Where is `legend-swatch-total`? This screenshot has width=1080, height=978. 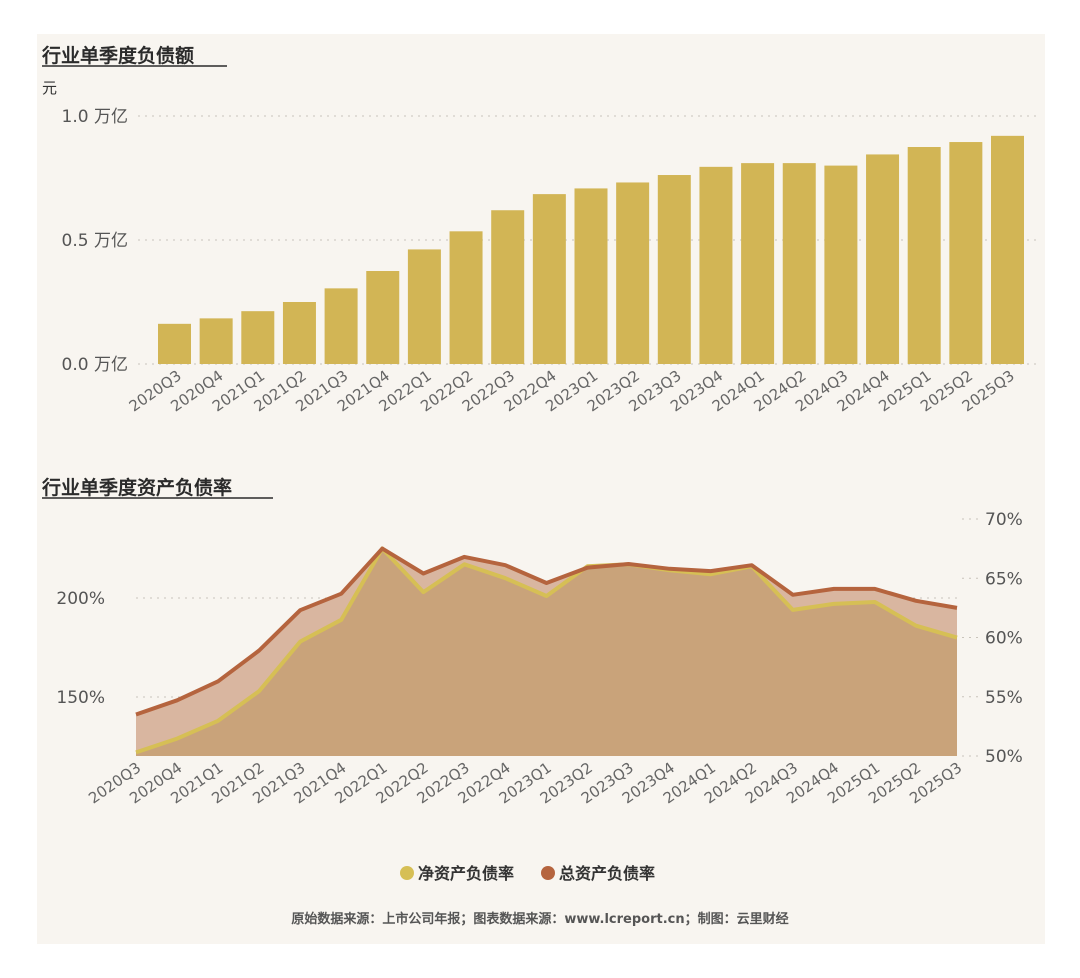
legend-swatch-total is located at coordinates (548, 873).